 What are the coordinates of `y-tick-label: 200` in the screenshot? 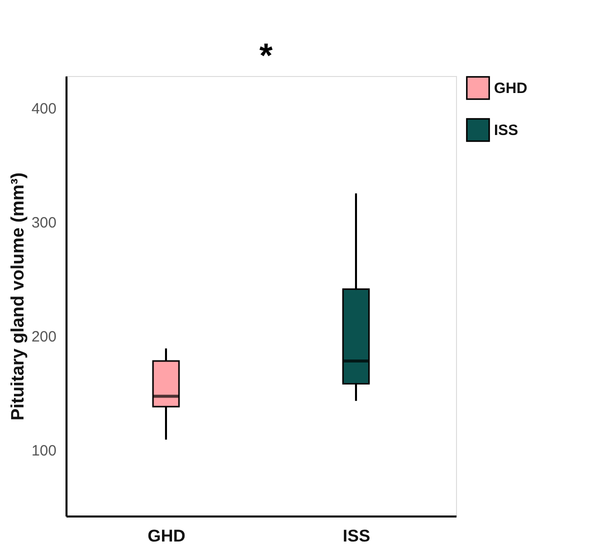 It's located at (43, 337).